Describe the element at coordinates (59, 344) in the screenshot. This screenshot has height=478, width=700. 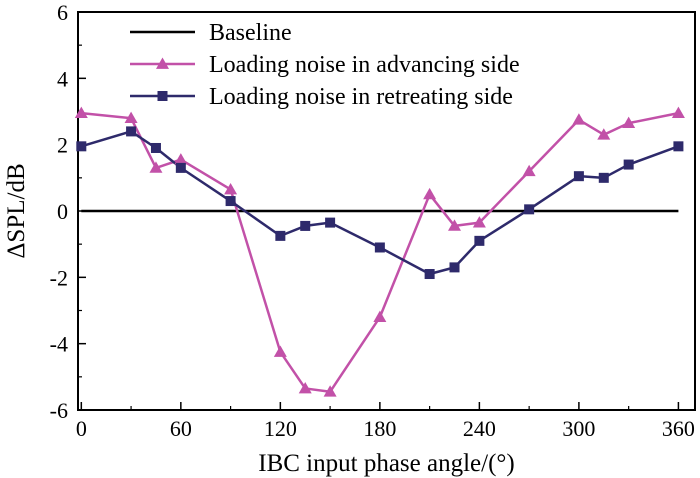
I see `y-tick-label: -4` at that location.